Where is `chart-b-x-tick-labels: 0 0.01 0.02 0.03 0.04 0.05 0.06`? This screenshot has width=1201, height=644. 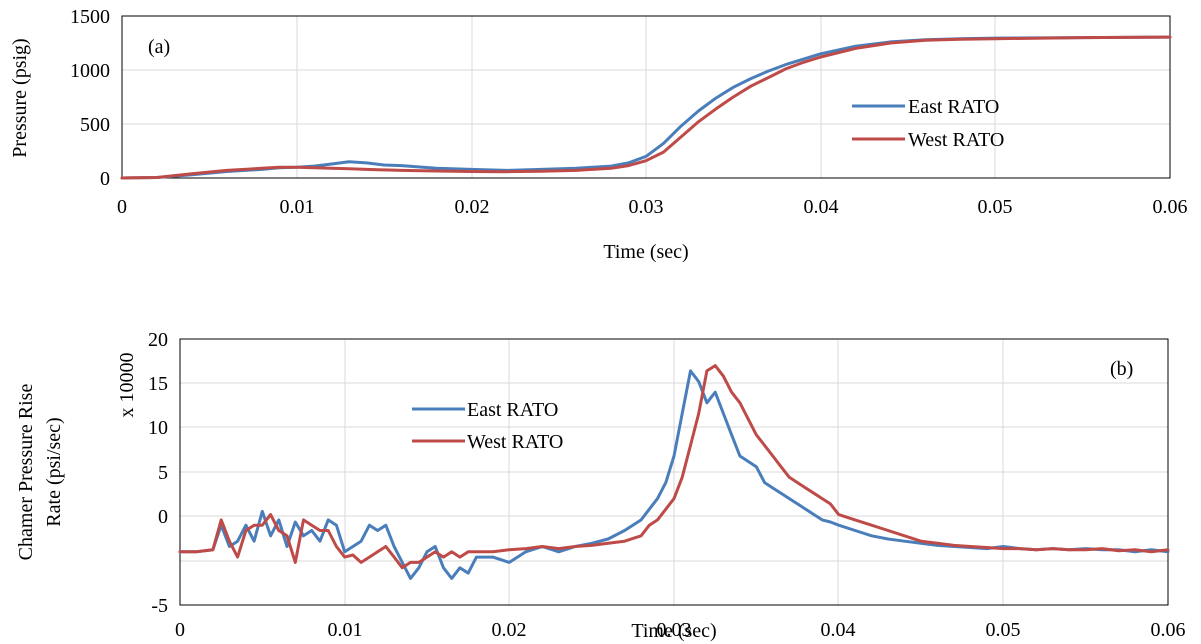 chart-b-x-tick-labels: 0 0.01 0.02 0.03 0.04 0.05 0.06 is located at coordinates (680, 630).